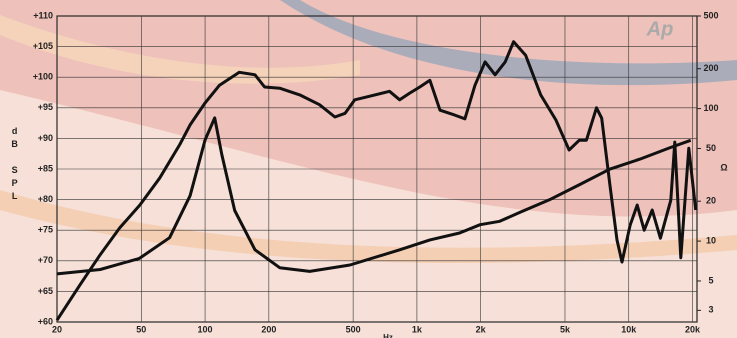 The image size is (737, 338). Describe the element at coordinates (353, 329) in the screenshot. I see `x-tick-label: 500` at that location.